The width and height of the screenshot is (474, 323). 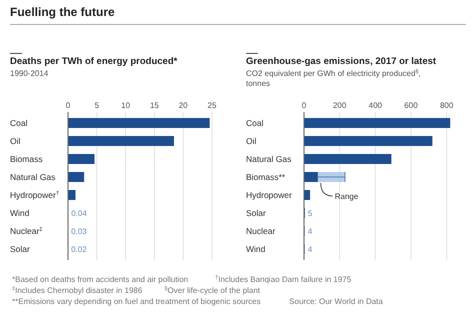 What do you see at coordinates (212, 105) in the screenshot?
I see `x-tick-label: 25` at bounding box center [212, 105].